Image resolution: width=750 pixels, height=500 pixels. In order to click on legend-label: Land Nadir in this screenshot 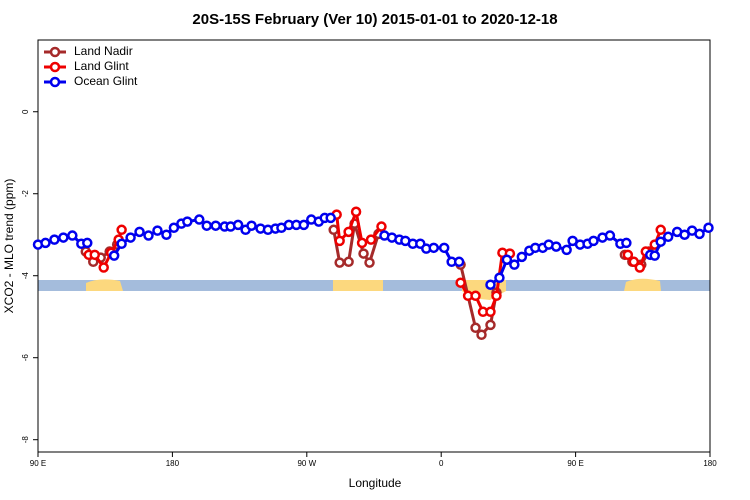, I will do `click(103, 51)`.